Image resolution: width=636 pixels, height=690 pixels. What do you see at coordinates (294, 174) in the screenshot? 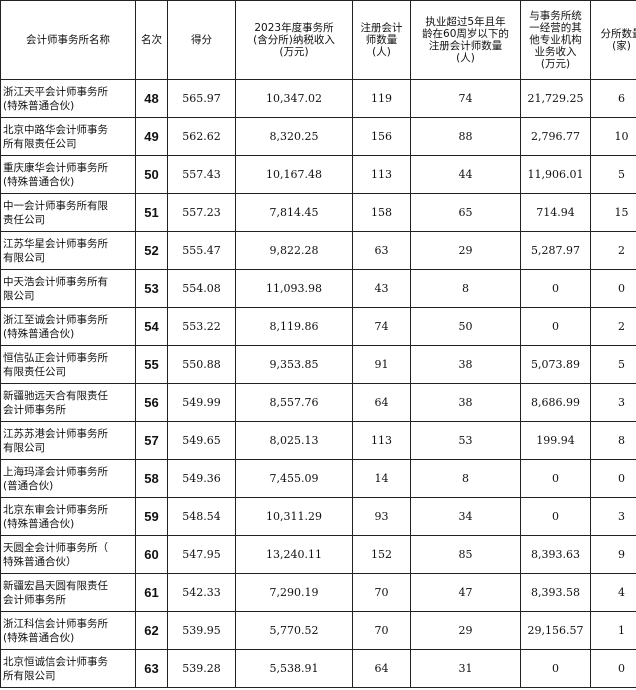
I see `value-cell: 10,167.48` at bounding box center [294, 174].